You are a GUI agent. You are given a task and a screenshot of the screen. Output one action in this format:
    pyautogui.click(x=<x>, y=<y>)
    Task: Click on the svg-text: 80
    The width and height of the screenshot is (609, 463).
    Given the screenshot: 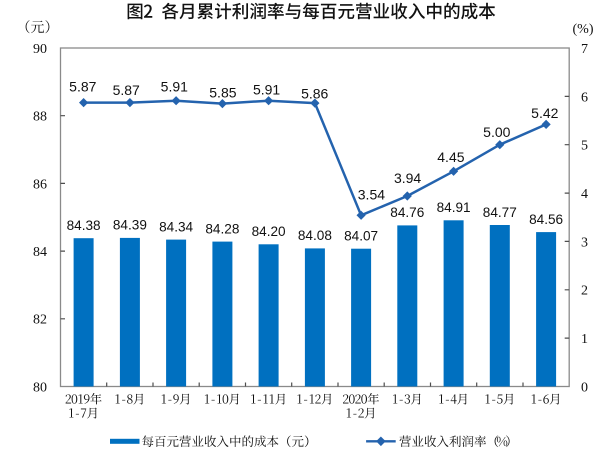 What is the action you would take?
    pyautogui.click(x=40, y=387)
    